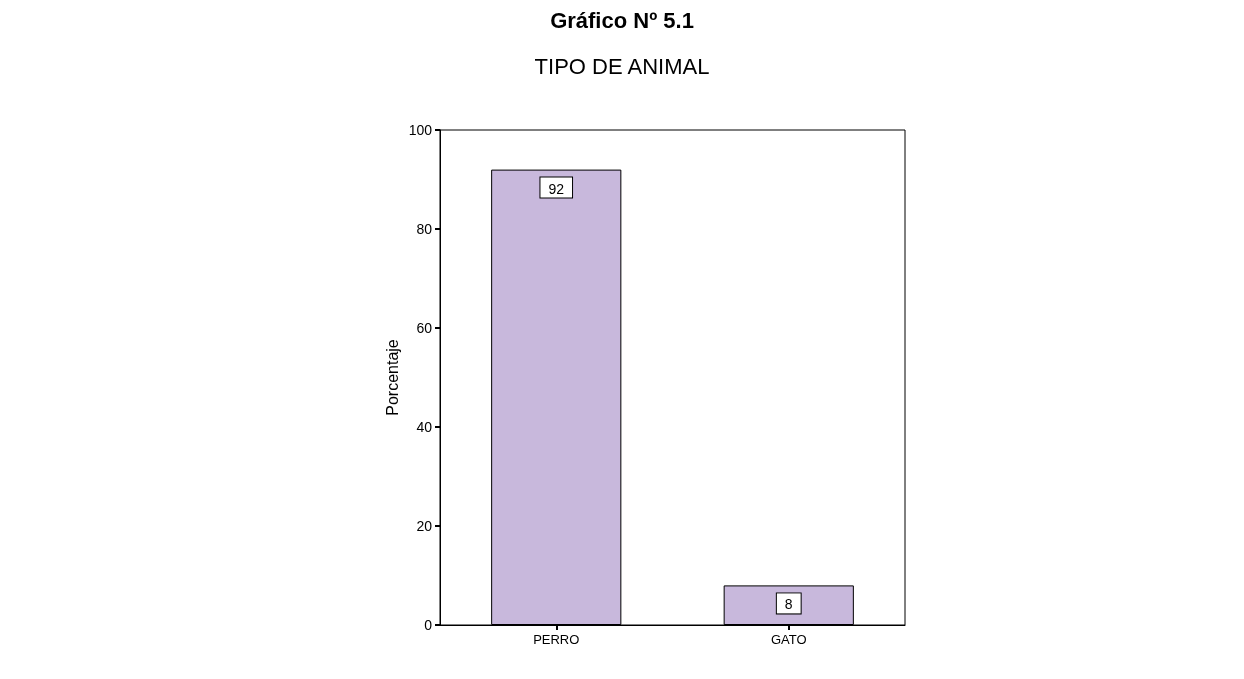 The width and height of the screenshot is (1244, 679). What do you see at coordinates (420, 130) in the screenshot?
I see `y-tick-label: 100` at bounding box center [420, 130].